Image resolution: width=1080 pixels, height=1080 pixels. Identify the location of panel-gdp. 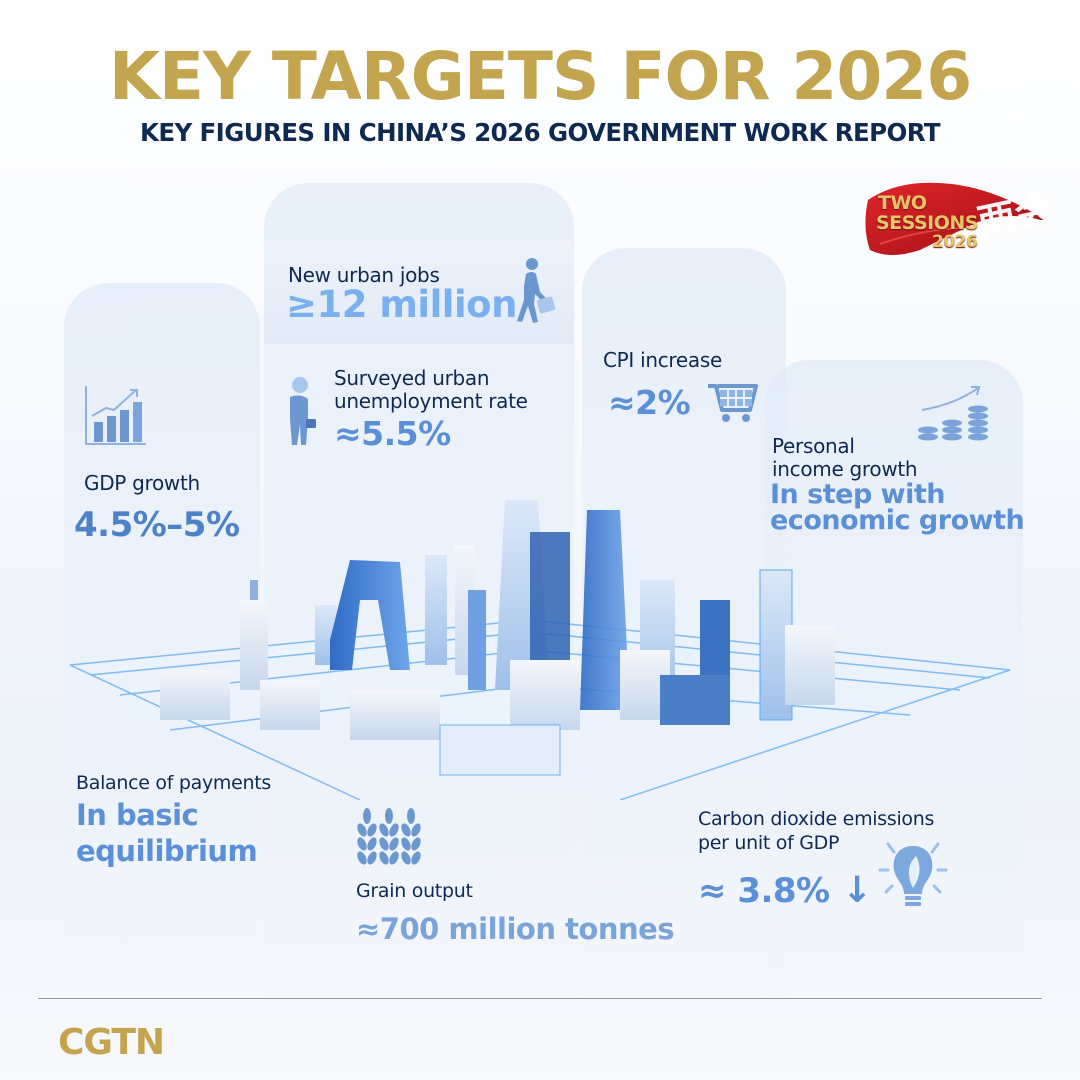
(162, 633).